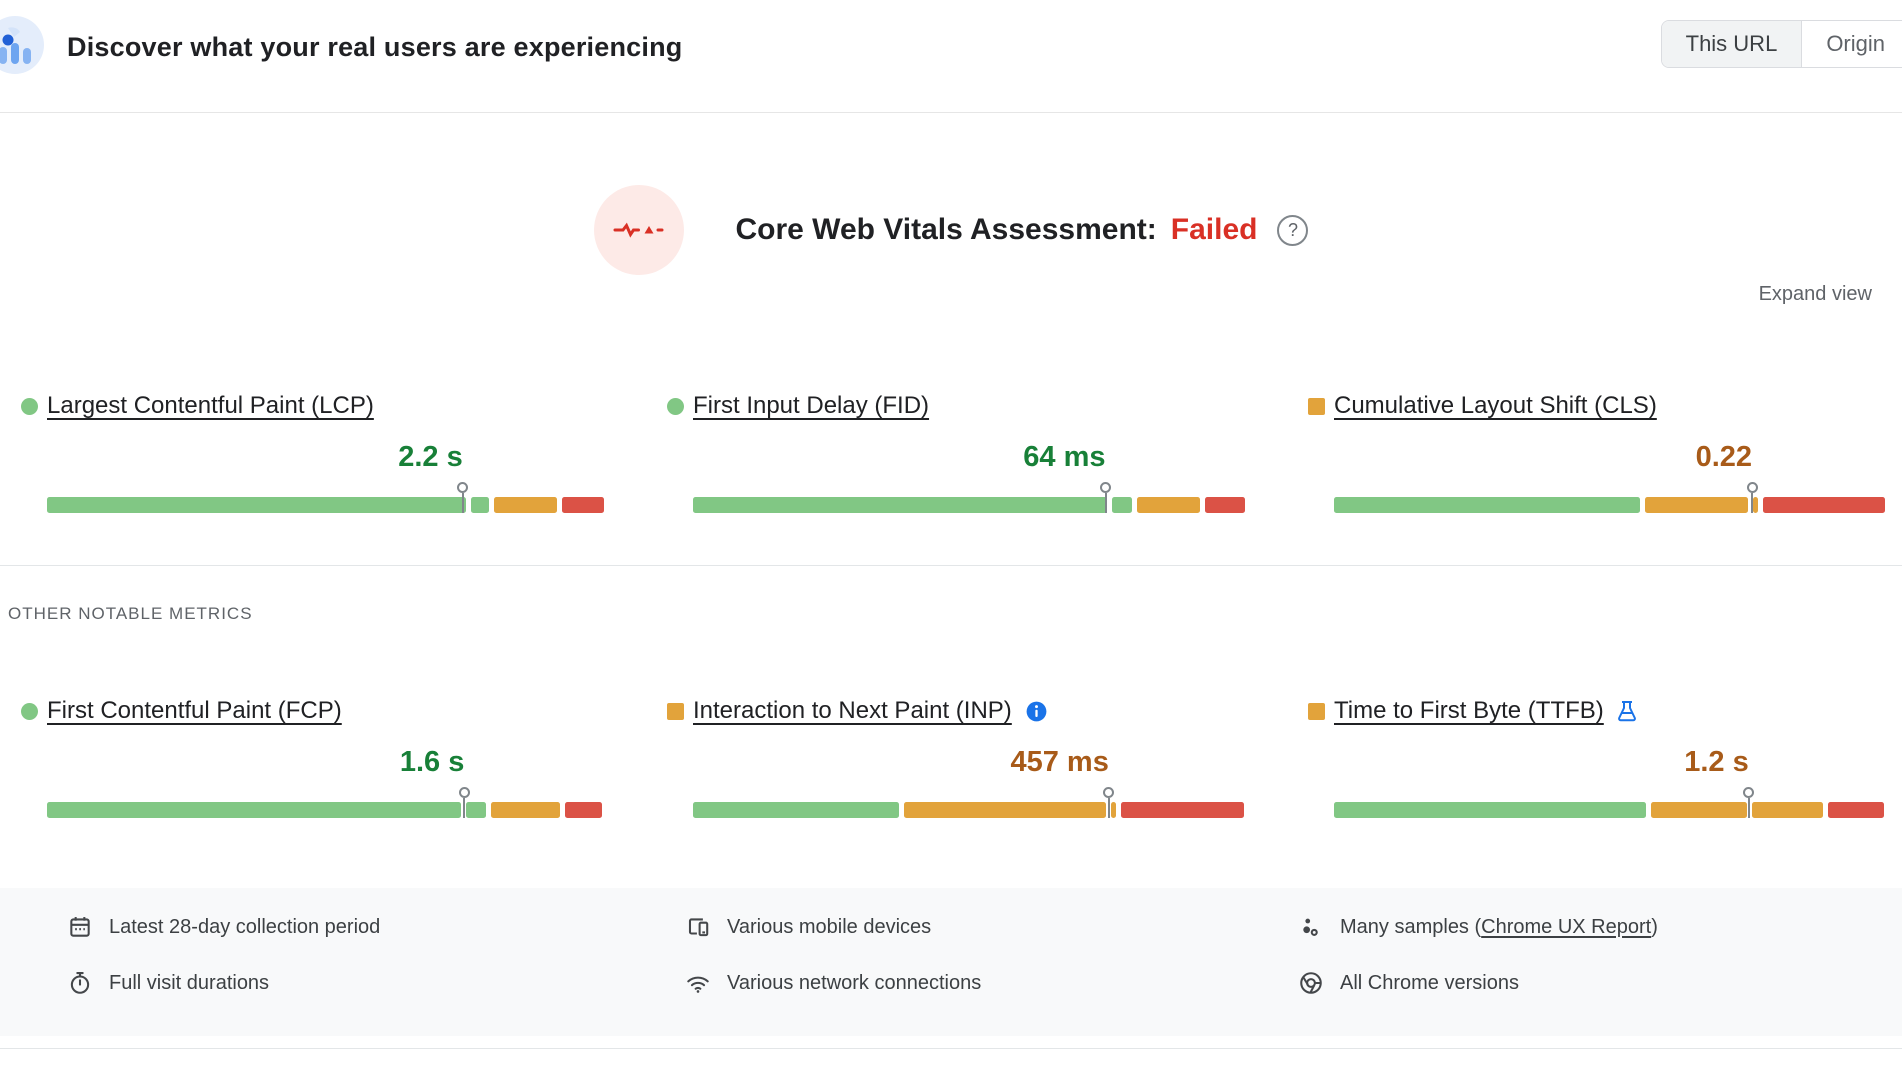 This screenshot has height=1070, width=1902. I want to click on metric-link: First Input Delay (FID), so click(811, 405).